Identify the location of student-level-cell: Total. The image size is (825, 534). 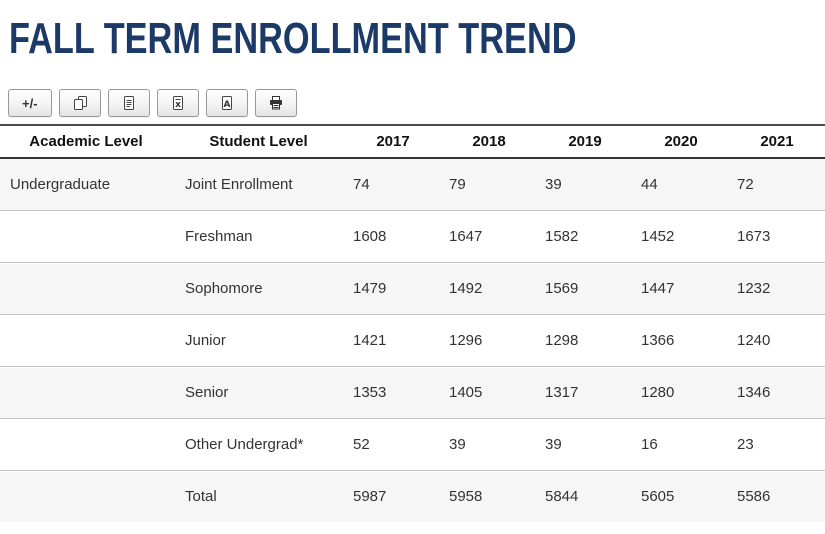
(258, 496).